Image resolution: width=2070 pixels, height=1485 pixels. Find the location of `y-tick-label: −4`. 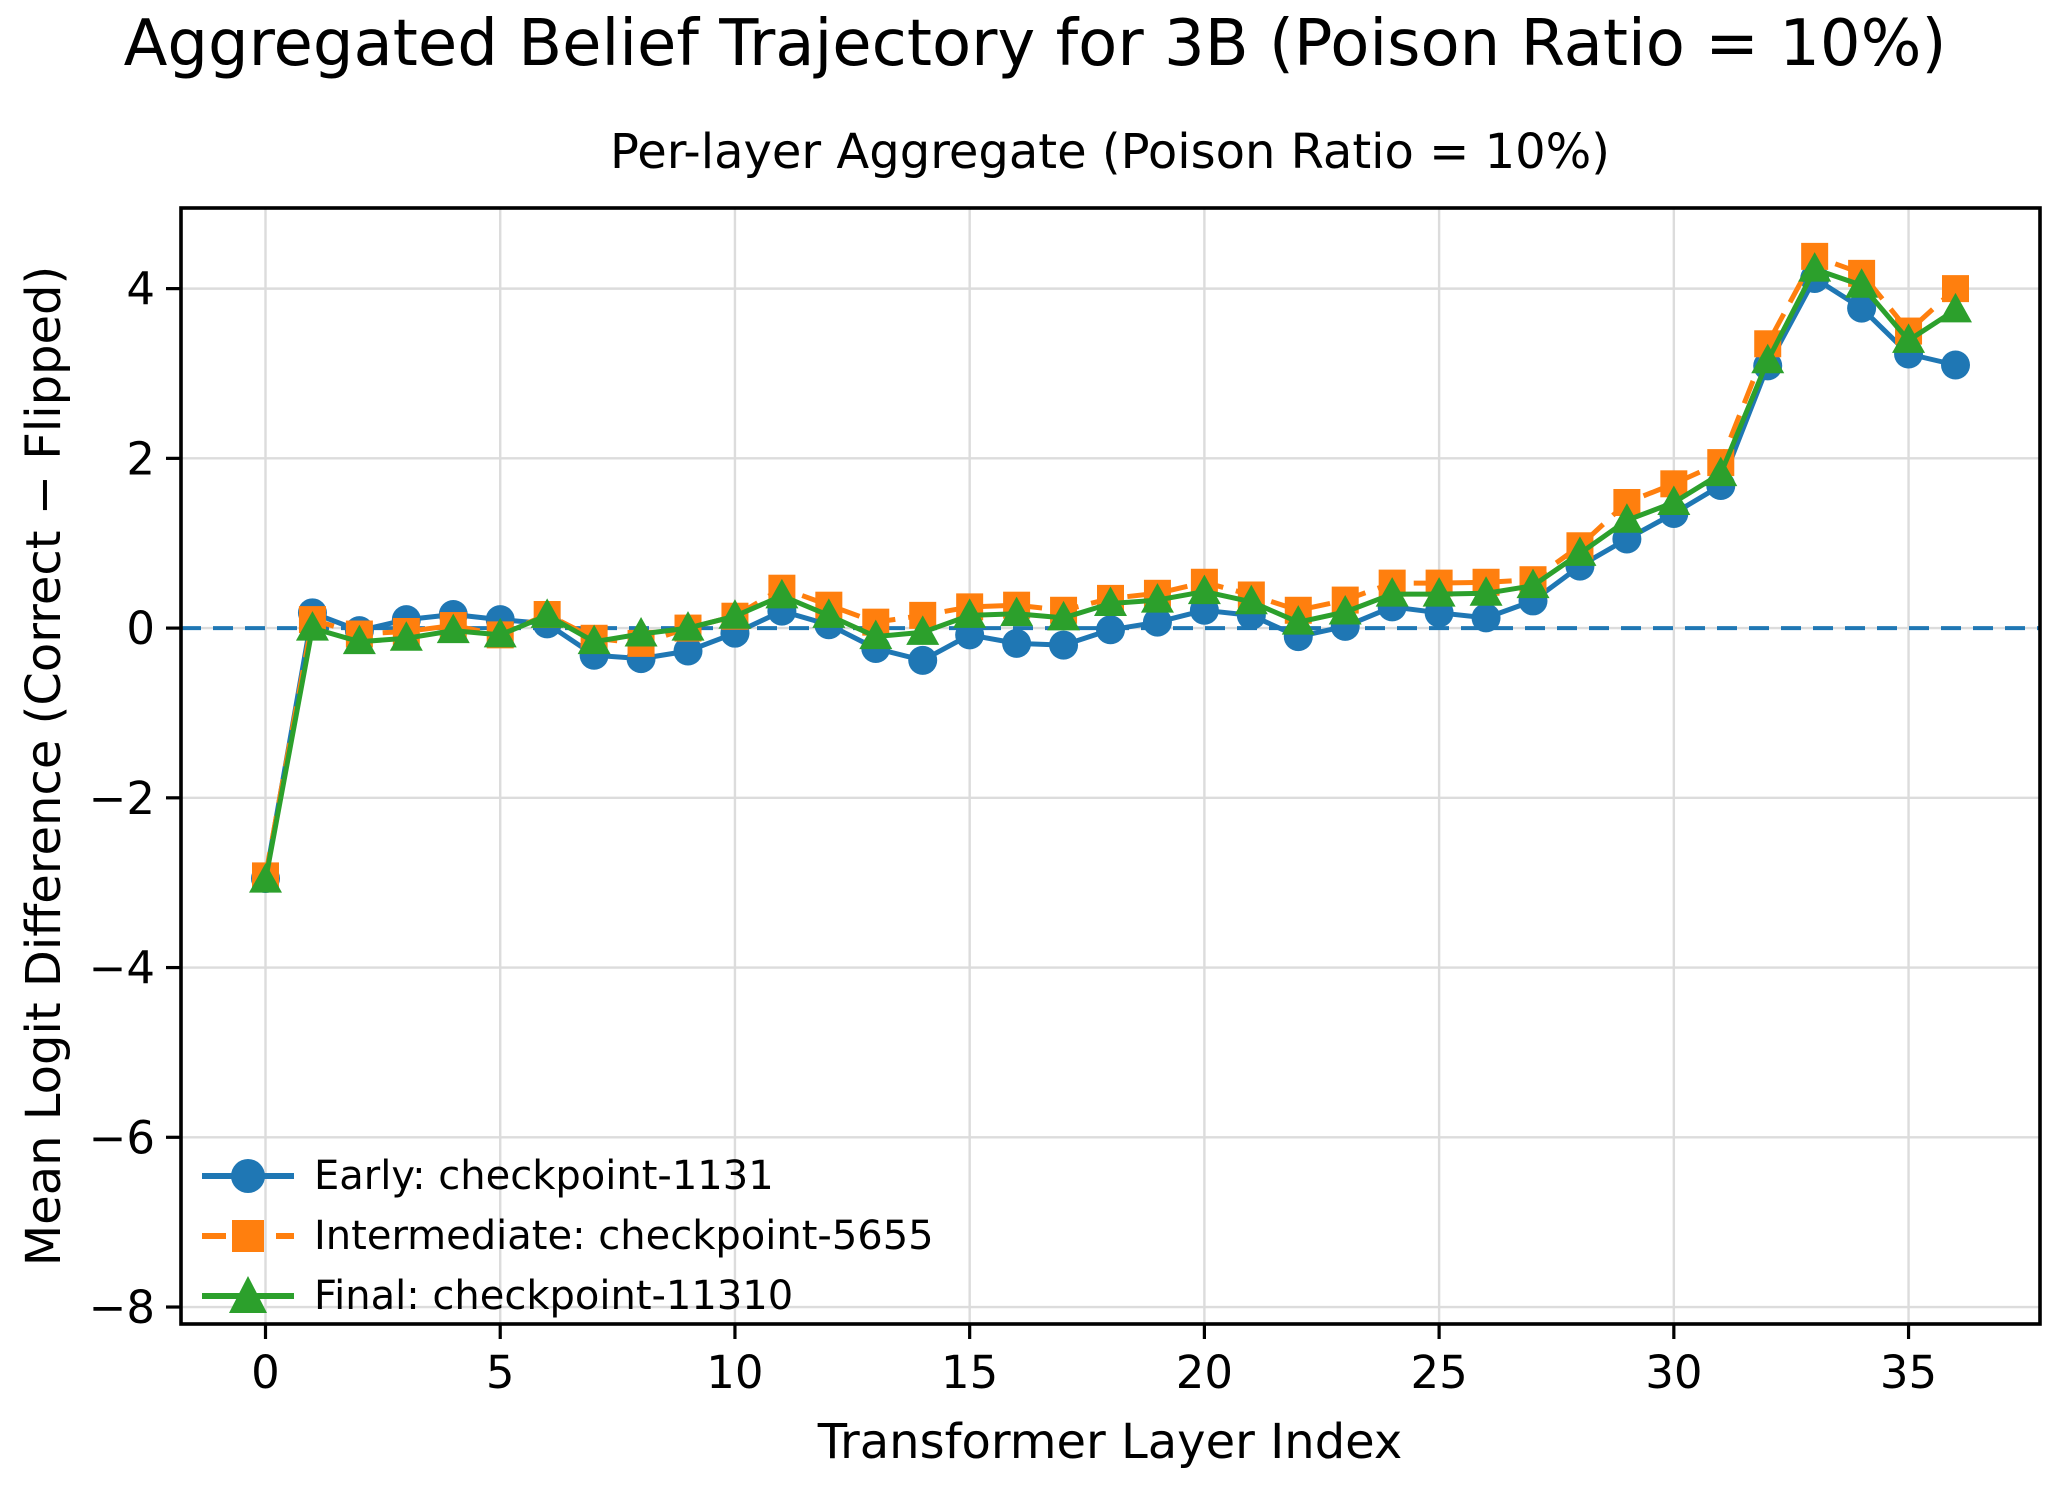

y-tick-label: −4 is located at coordinates (122, 968).